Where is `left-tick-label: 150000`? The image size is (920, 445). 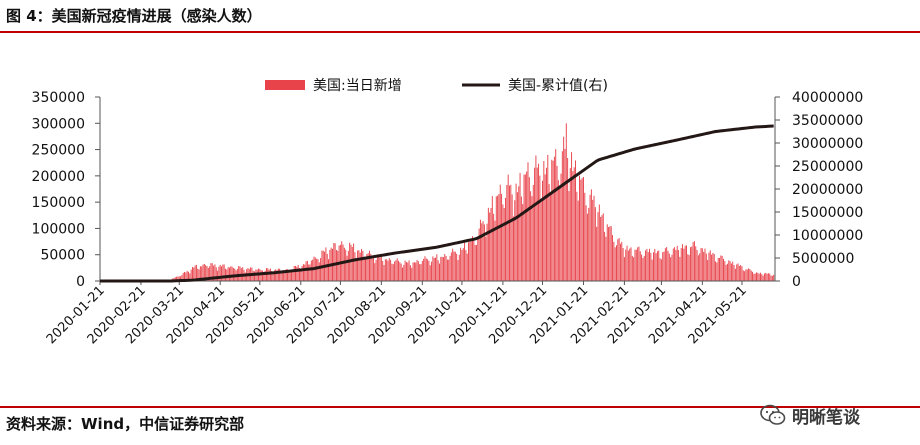
left-tick-label: 150000 is located at coordinates (58, 203).